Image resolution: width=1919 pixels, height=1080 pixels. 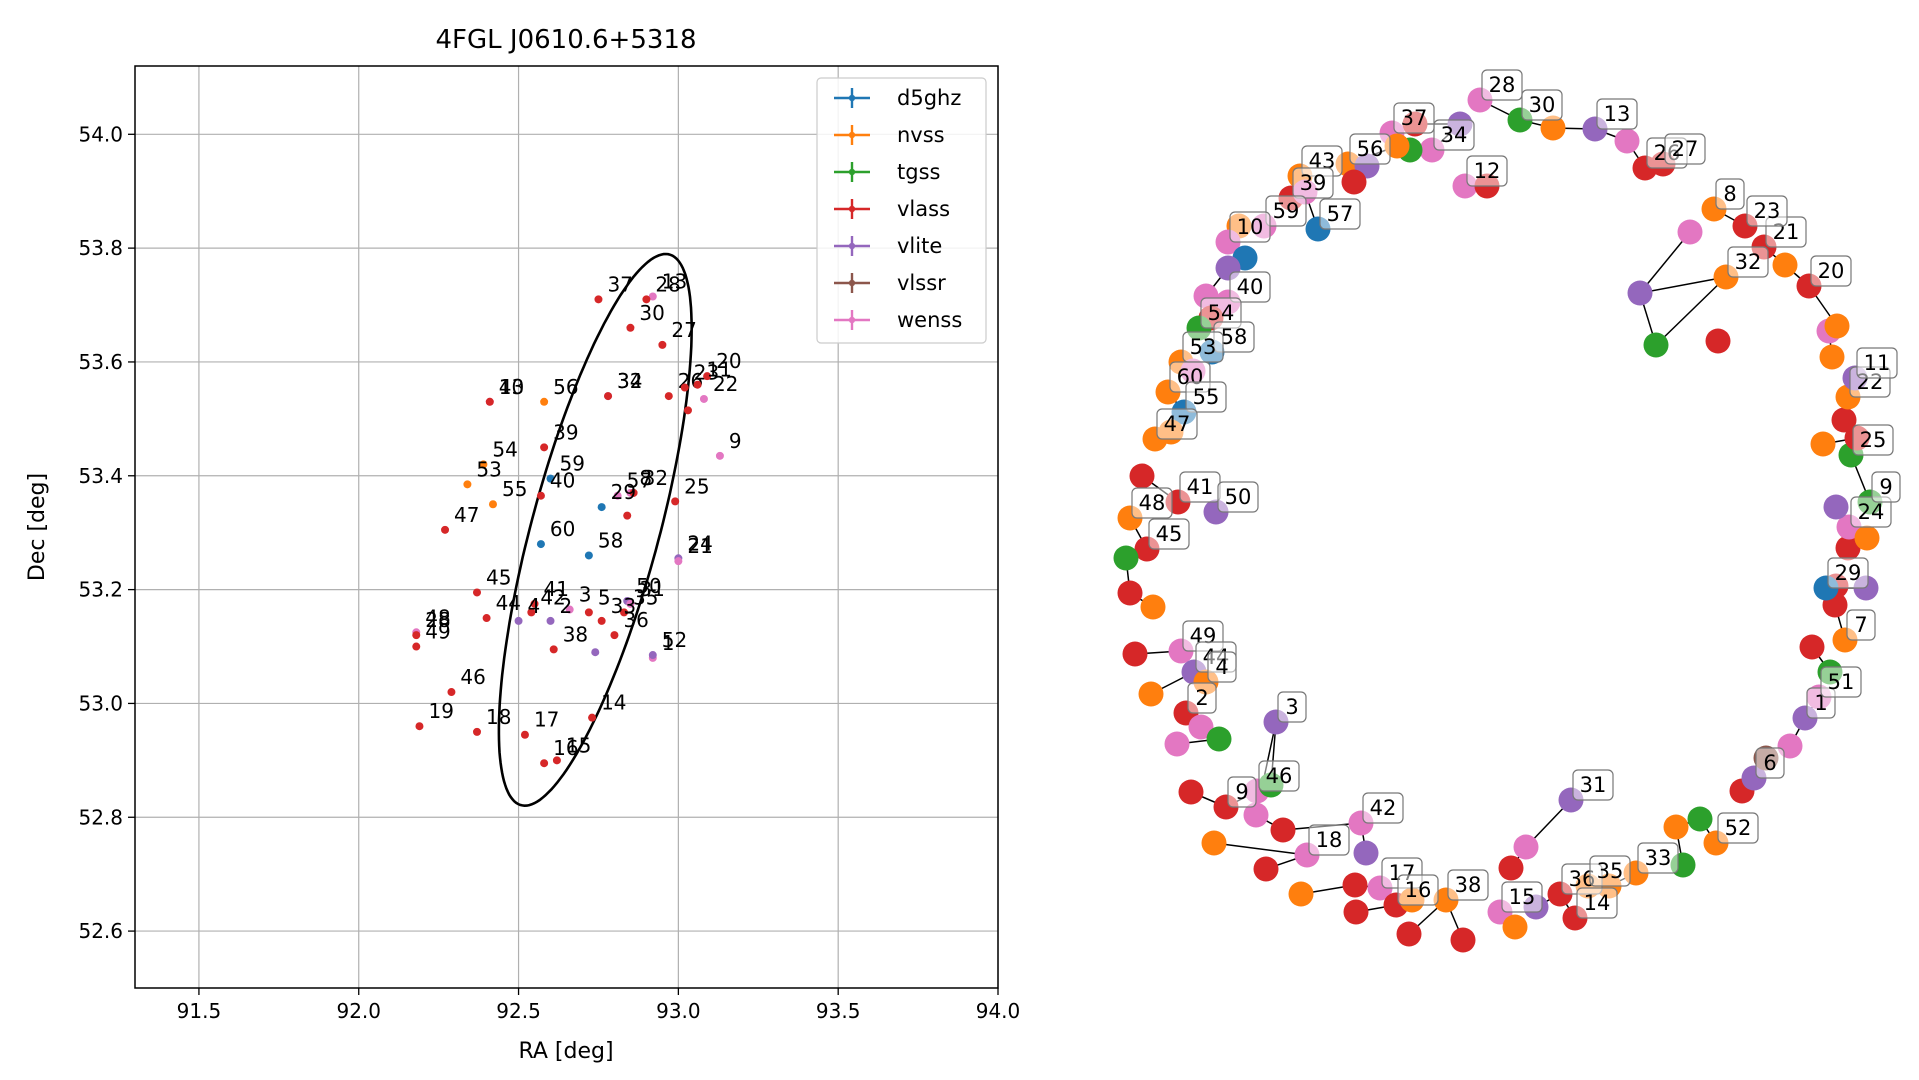 I want to click on graph-node-label-text: 55, so click(x=1206, y=397).